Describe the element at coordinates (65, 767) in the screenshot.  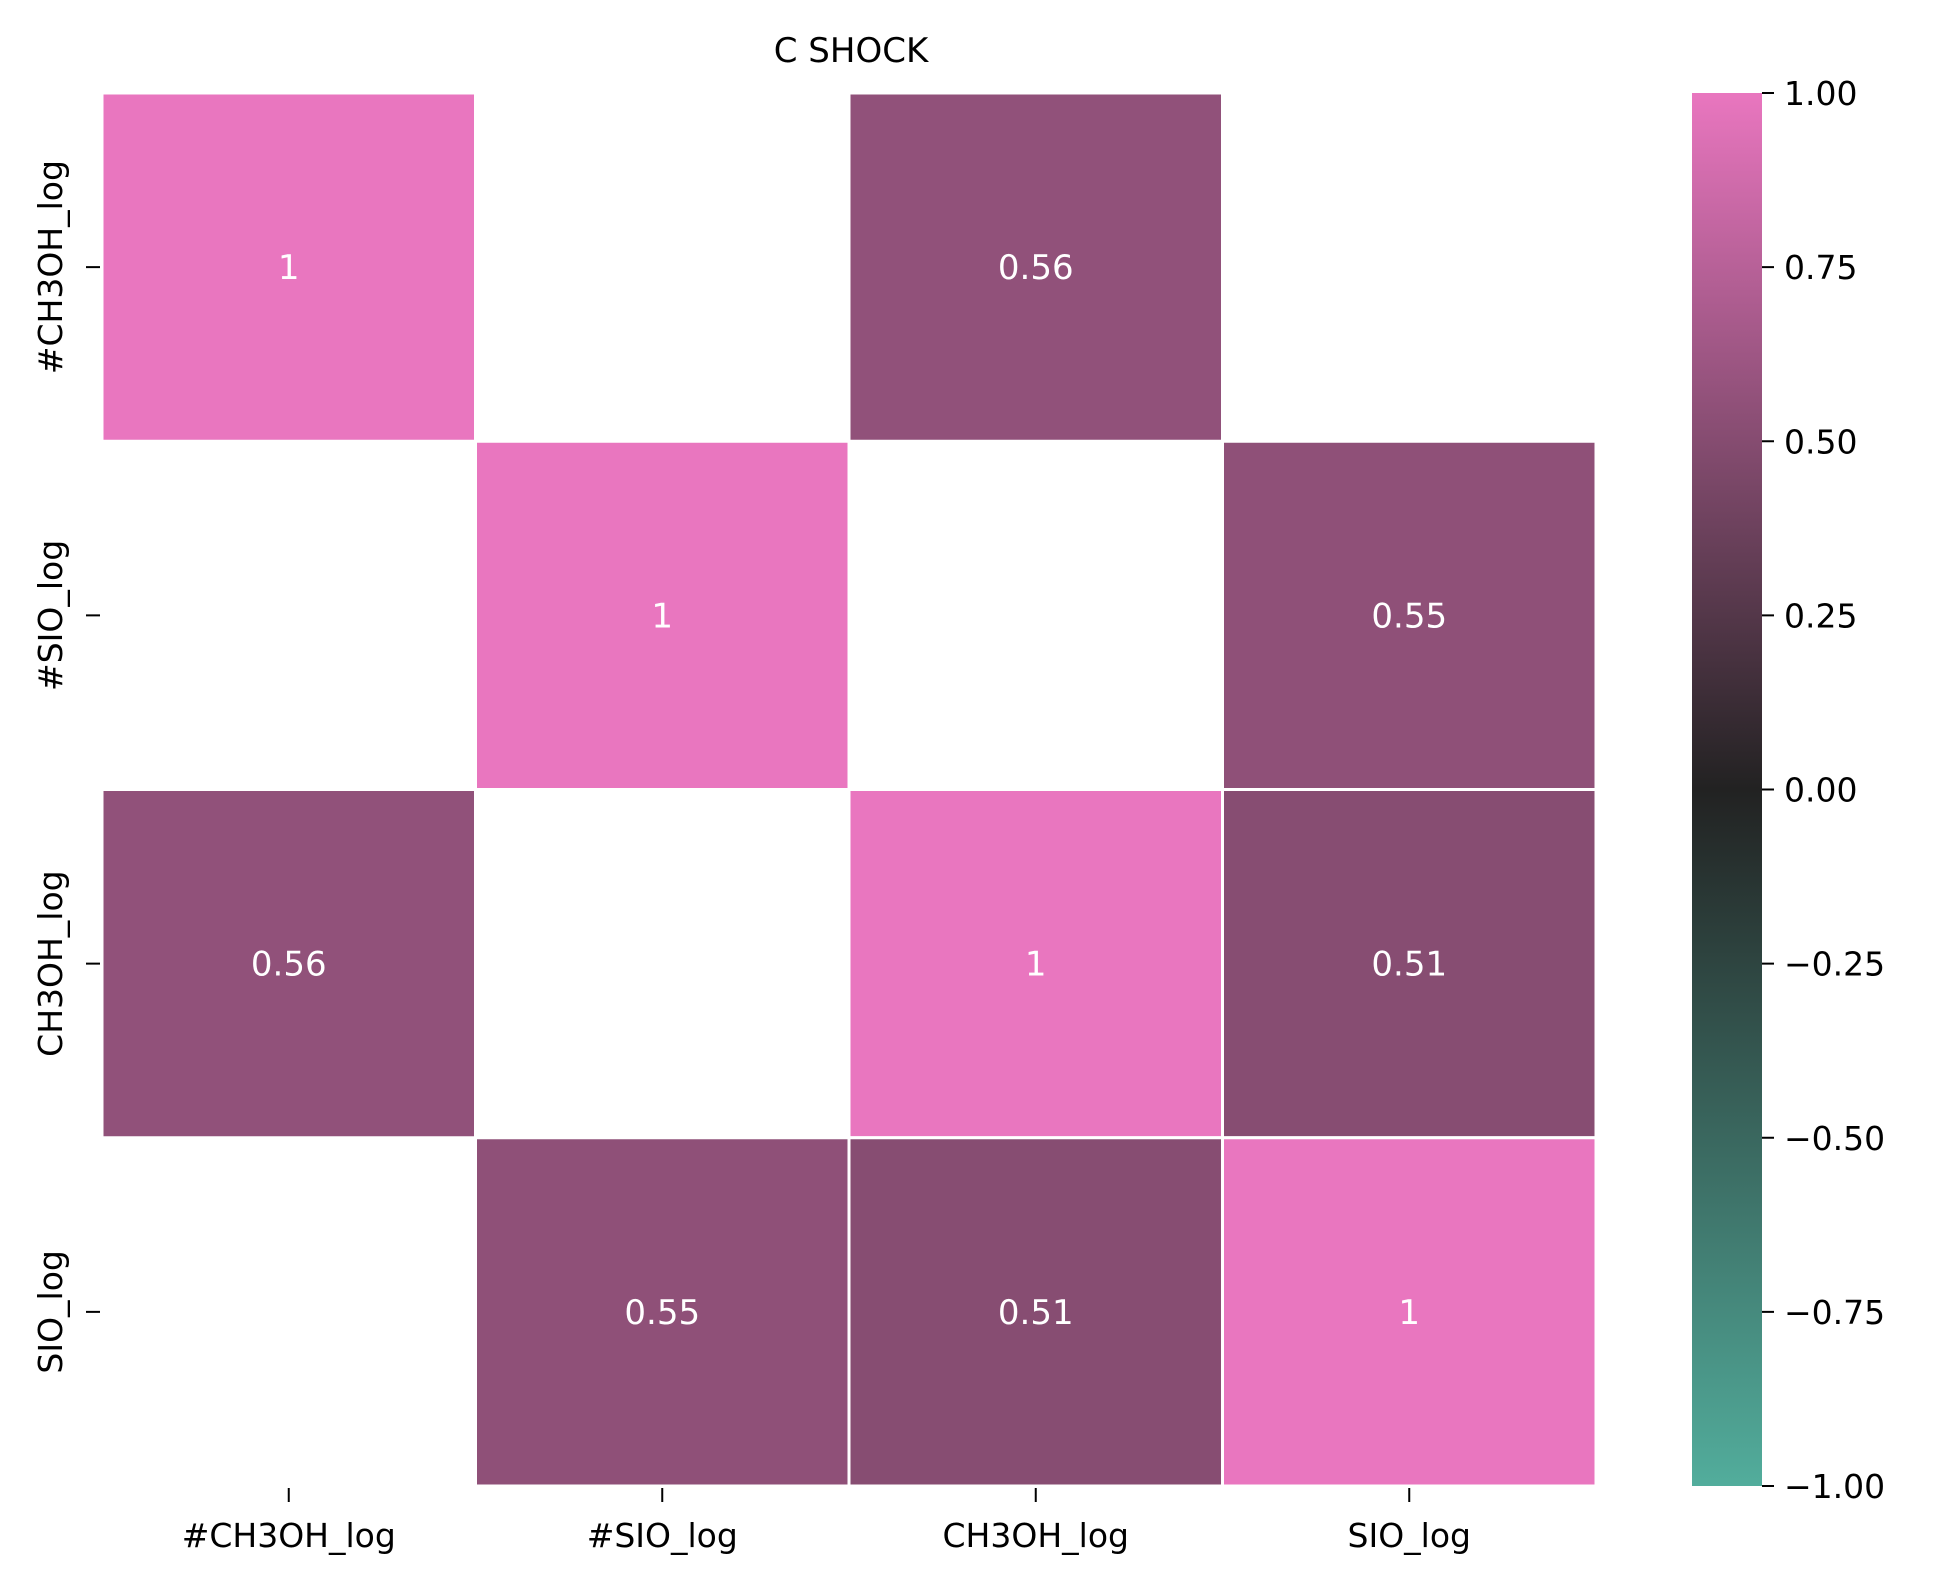
I see `y-axis: #CH3OH_log #SIO_log CH3OH_log SIO_log` at that location.